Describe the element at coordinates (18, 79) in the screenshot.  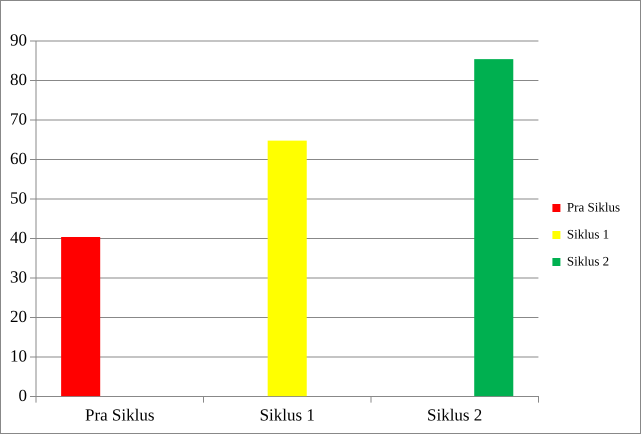
I see `y-tick-label: 80` at that location.